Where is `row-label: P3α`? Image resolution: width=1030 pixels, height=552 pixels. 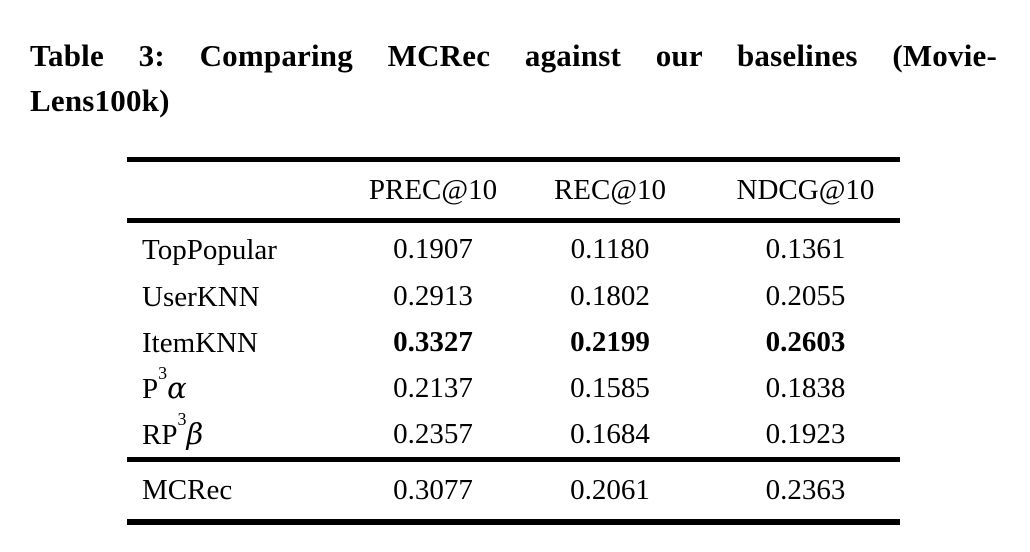 row-label: P3α is located at coordinates (164, 383).